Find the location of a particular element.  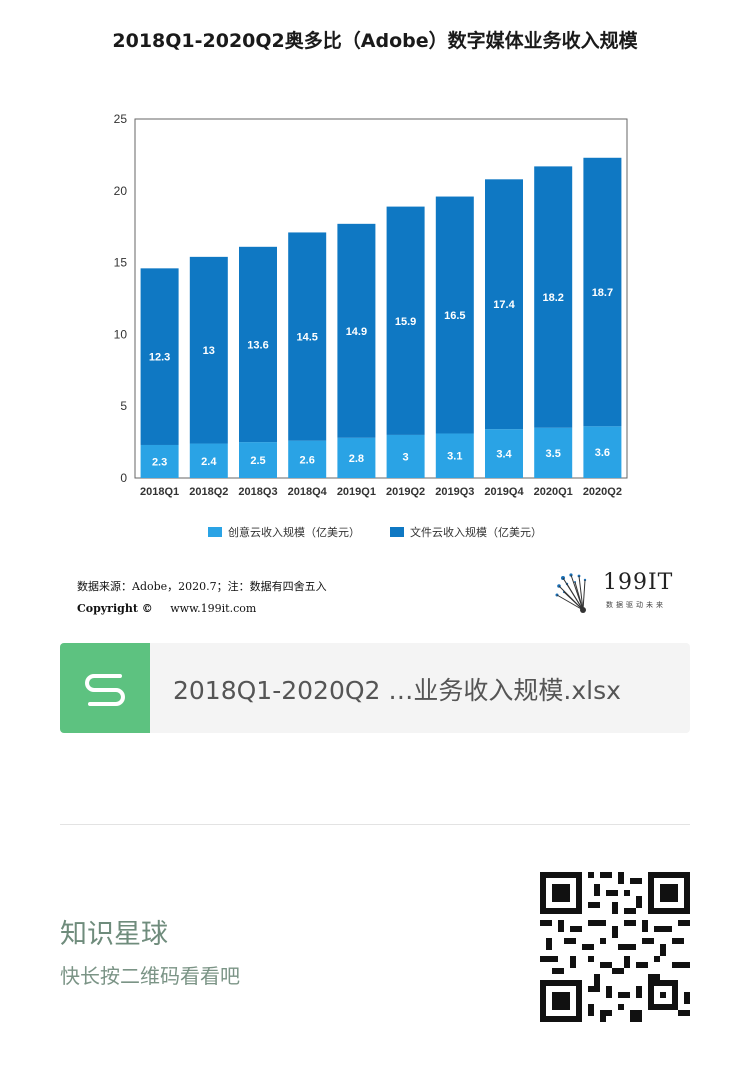

qr-code-icon is located at coordinates (615, 947).